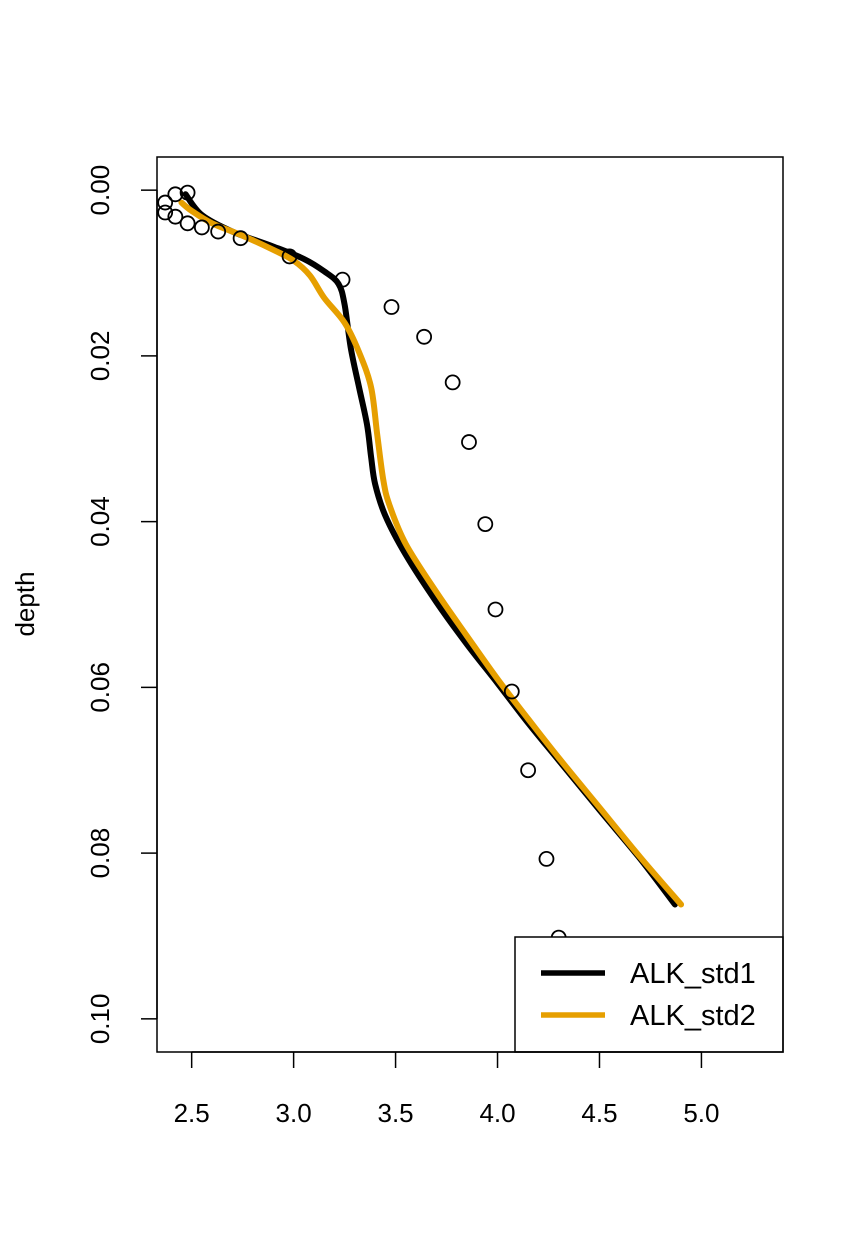 This screenshot has width=864, height=1248. What do you see at coordinates (100, 190) in the screenshot?
I see `y-tick-label: 0.00` at bounding box center [100, 190].